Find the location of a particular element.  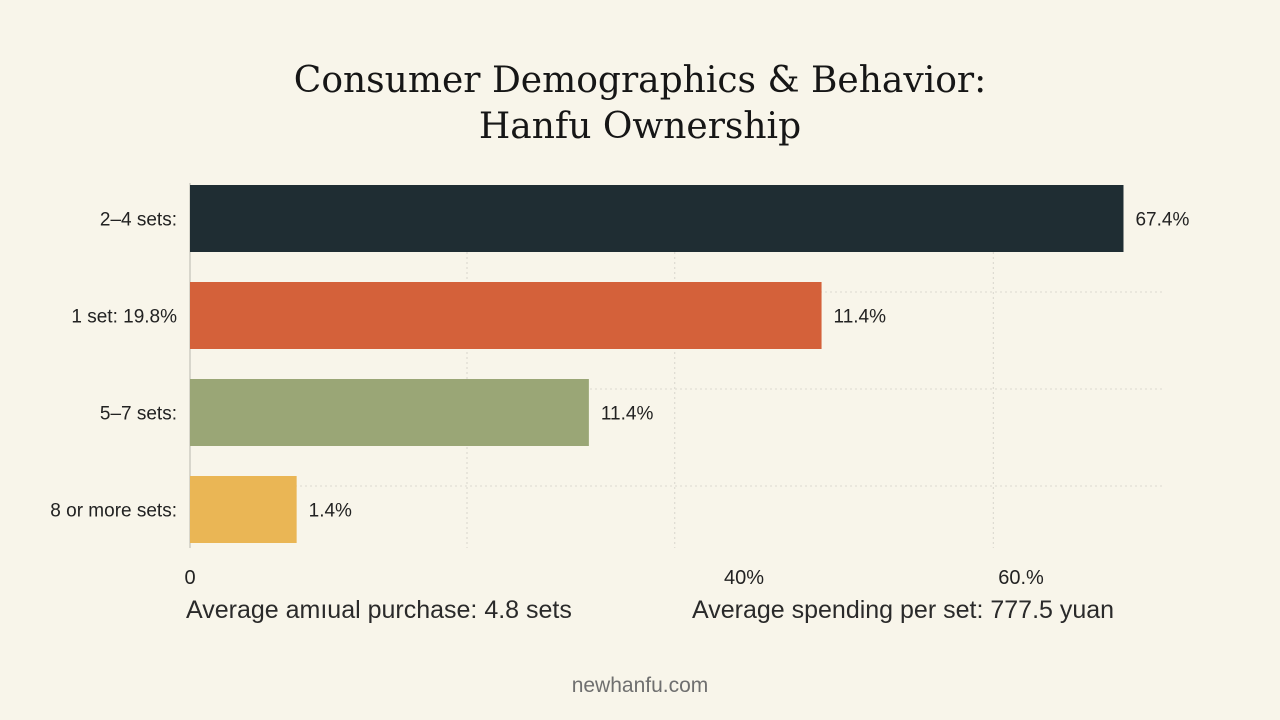

value-label-3: 11.4% is located at coordinates (627, 414).